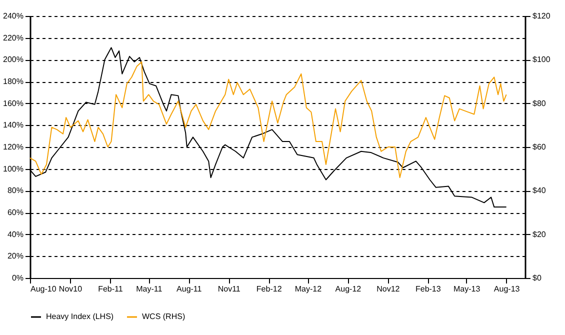  What do you see at coordinates (388, 289) in the screenshot?
I see `x-tick-label: Nov12` at bounding box center [388, 289].